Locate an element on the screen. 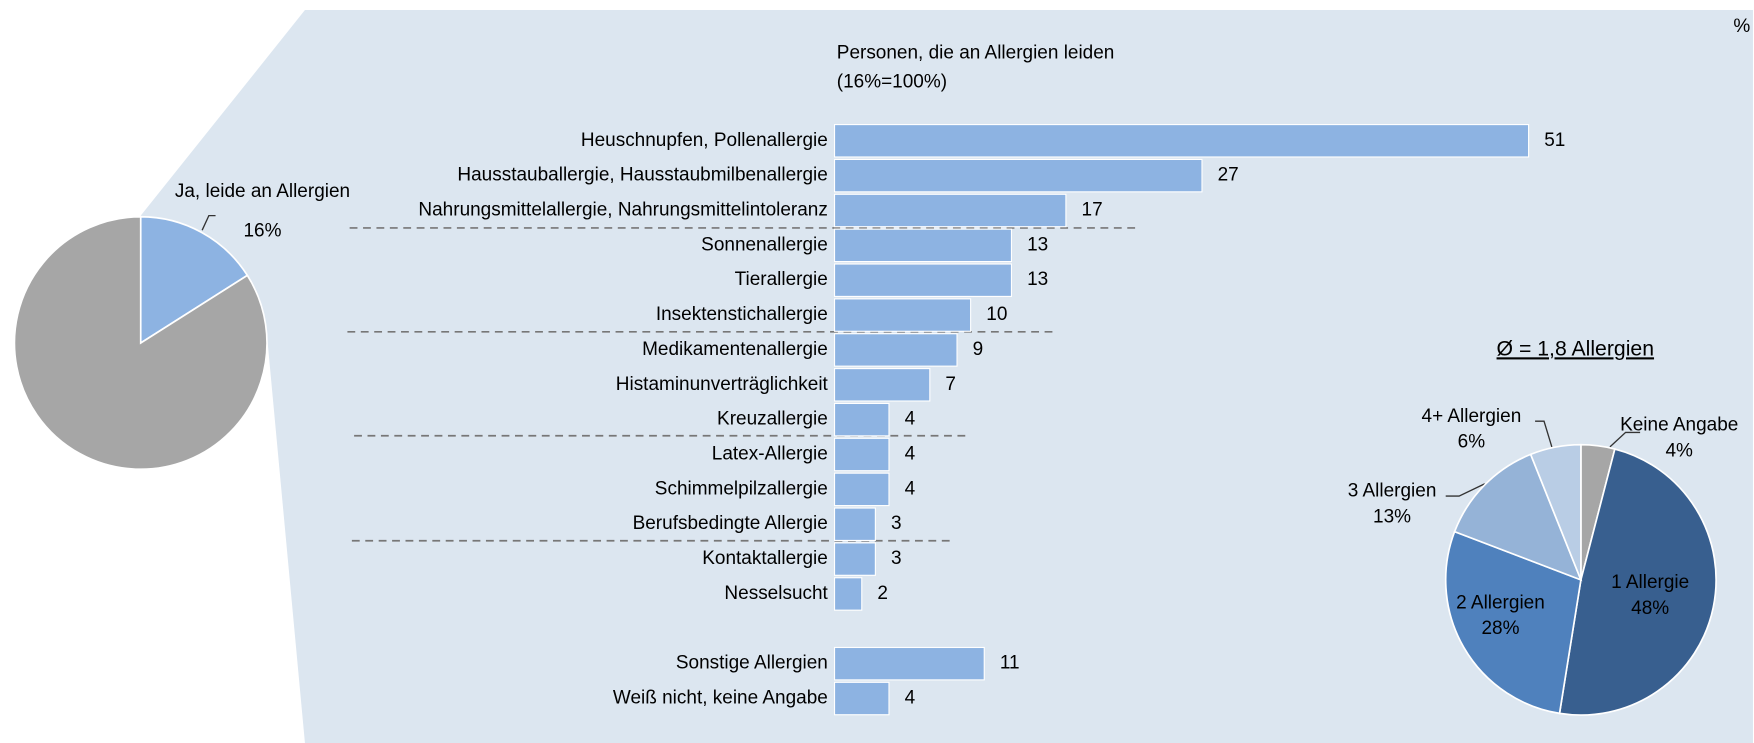 This screenshot has height=743, width=1754. value-label: 10 is located at coordinates (996, 314).